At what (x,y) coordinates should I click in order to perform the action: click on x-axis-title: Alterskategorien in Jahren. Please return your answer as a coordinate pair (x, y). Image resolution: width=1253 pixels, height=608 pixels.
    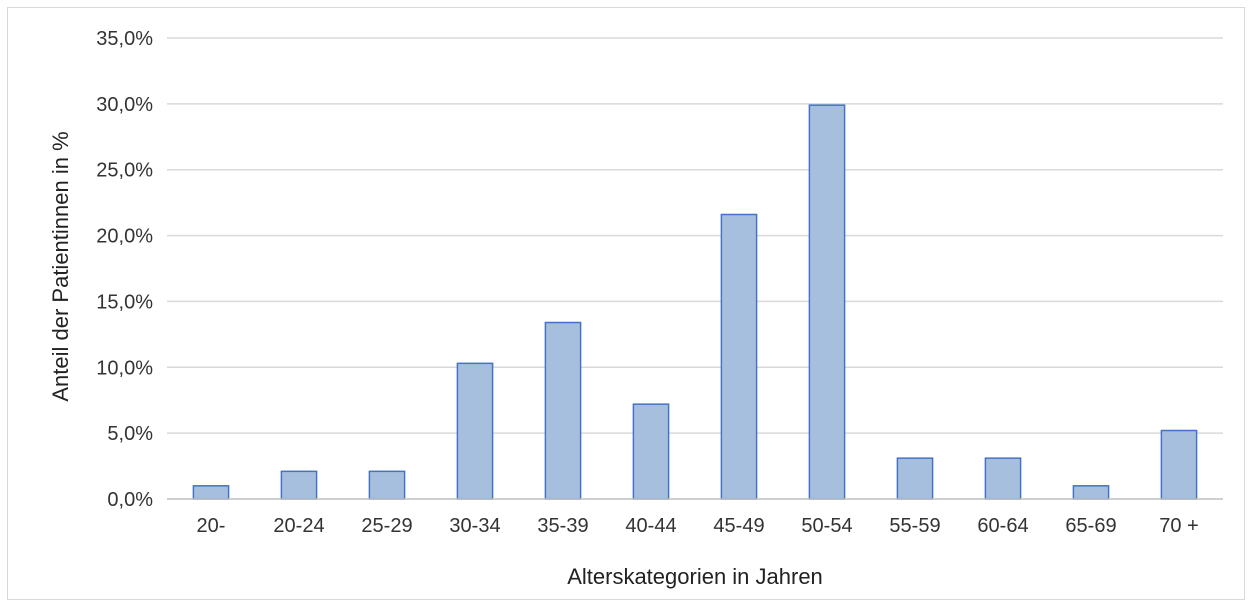
    Looking at the image, I should click on (695, 576).